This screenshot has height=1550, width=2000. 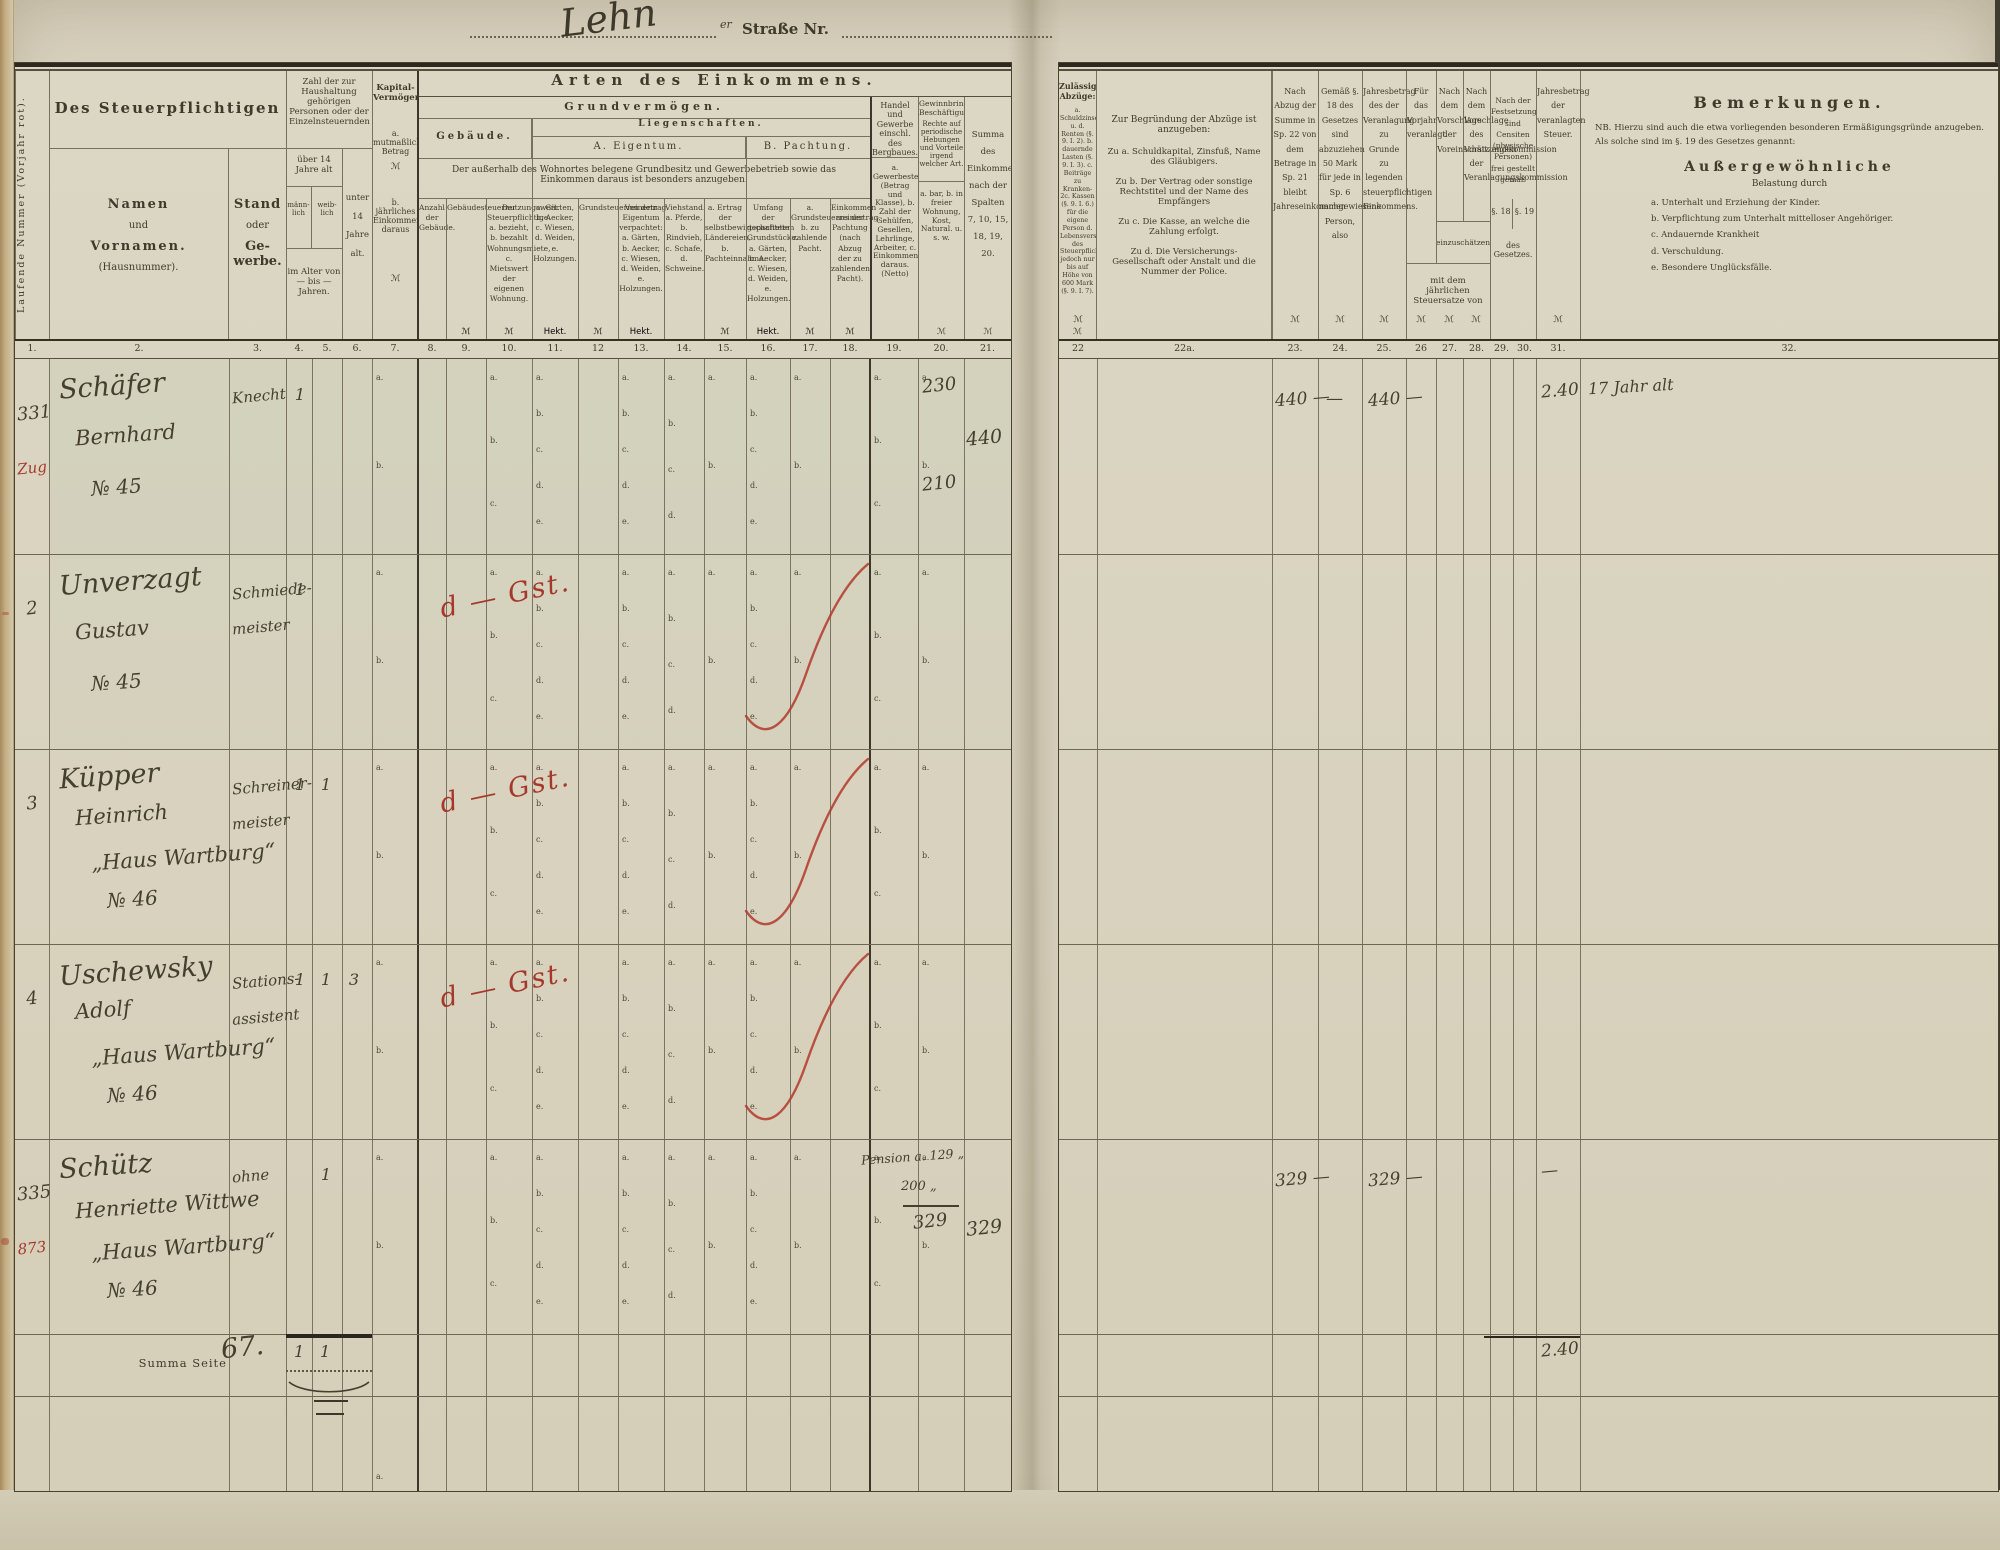 What do you see at coordinates (183, 857) in the screenshot?
I see `name-line: „Haus Wartburg“` at bounding box center [183, 857].